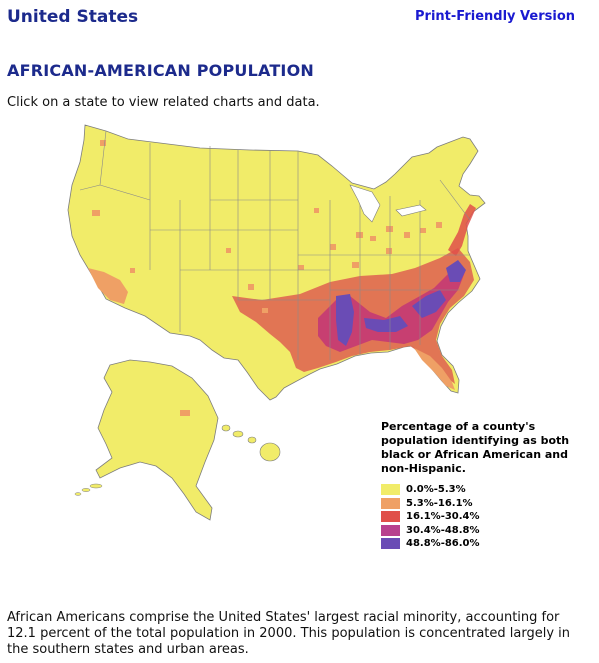  I want to click on legend-item: 5.3%-16.1%, so click(430, 504).